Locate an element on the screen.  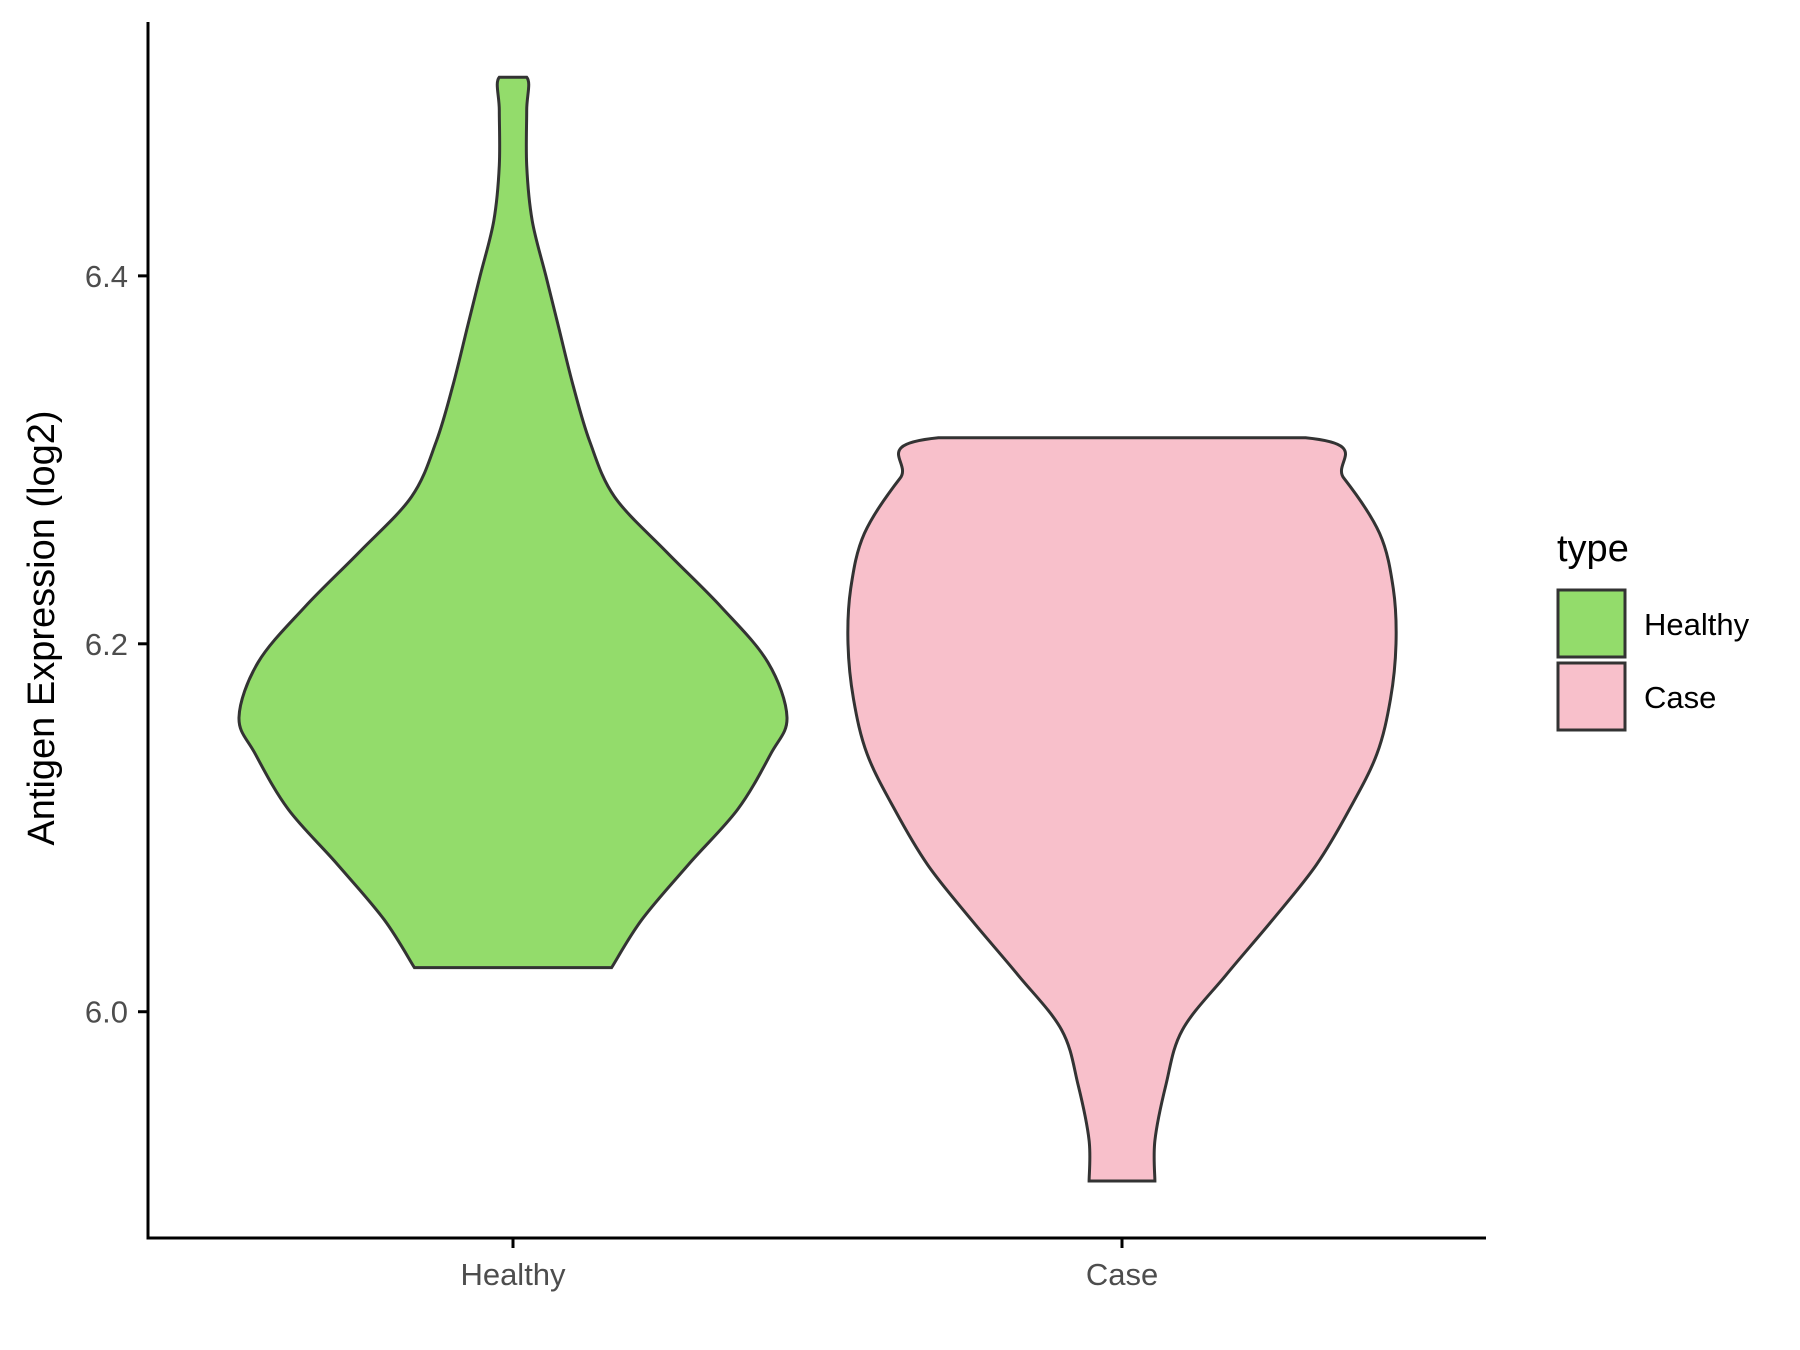
y-tick-label: 6.2 is located at coordinates (106, 644).